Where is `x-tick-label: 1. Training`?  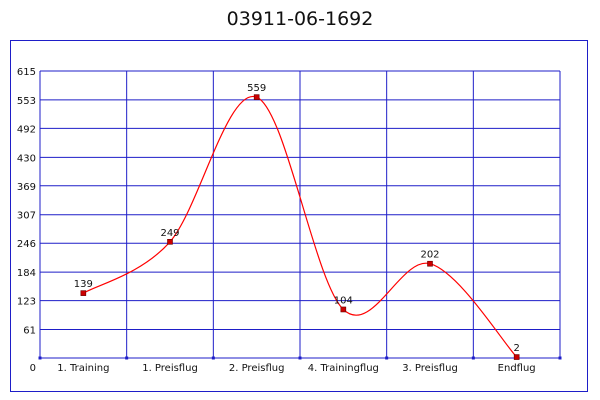
x-tick-label: 1. Training is located at coordinates (83, 368).